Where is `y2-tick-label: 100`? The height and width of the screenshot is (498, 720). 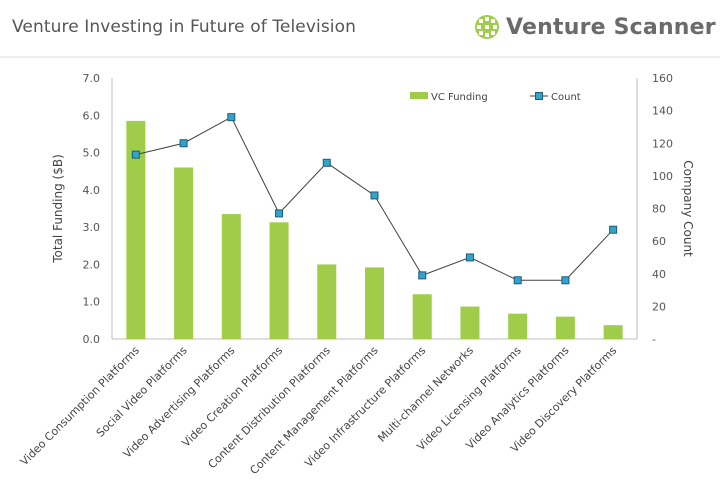
y2-tick-label: 100 is located at coordinates (662, 176).